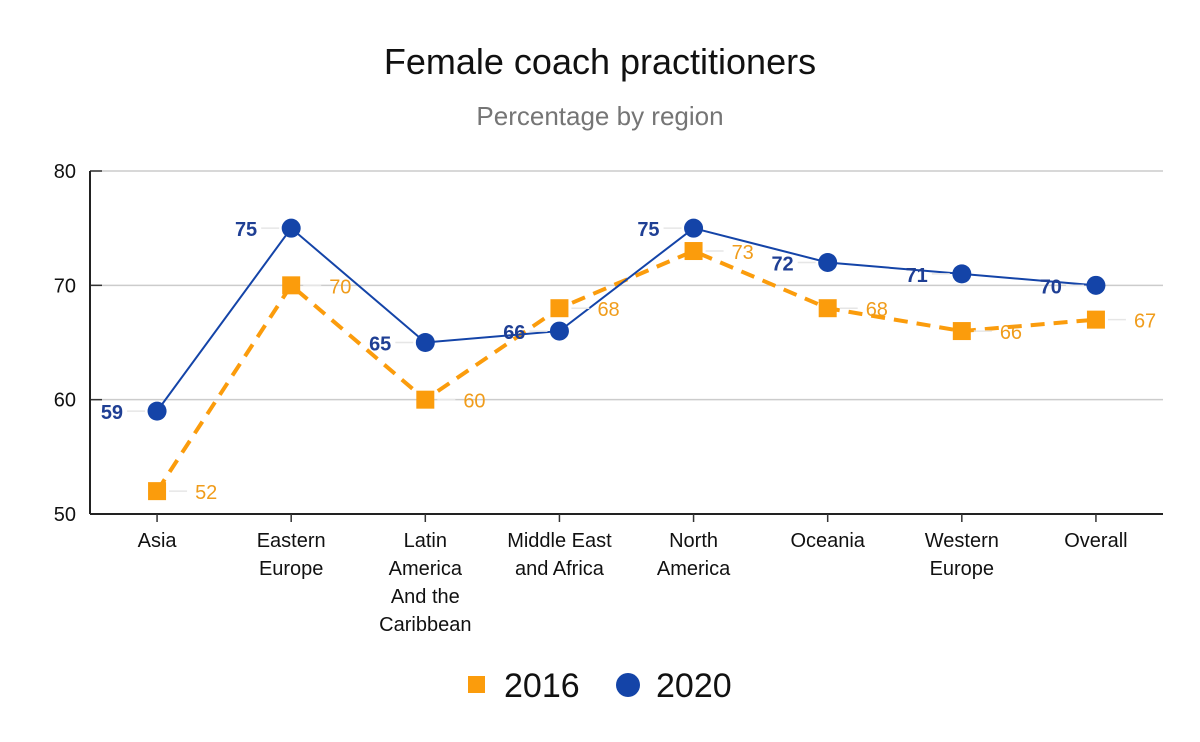 Image resolution: width=1200 pixels, height=742 pixels. Describe the element at coordinates (1095, 541) in the screenshot. I see `x-category-label: Overall` at that location.